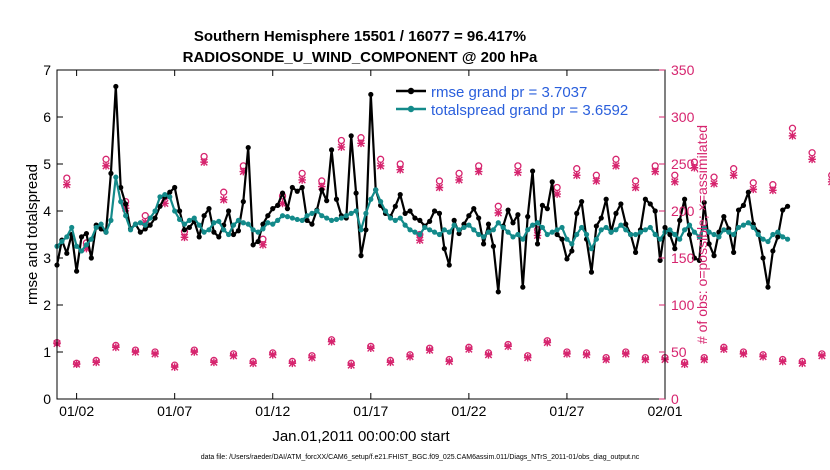  What do you see at coordinates (683, 258) in the screenshot?
I see `y-tick-label-right: 150` at bounding box center [683, 258].